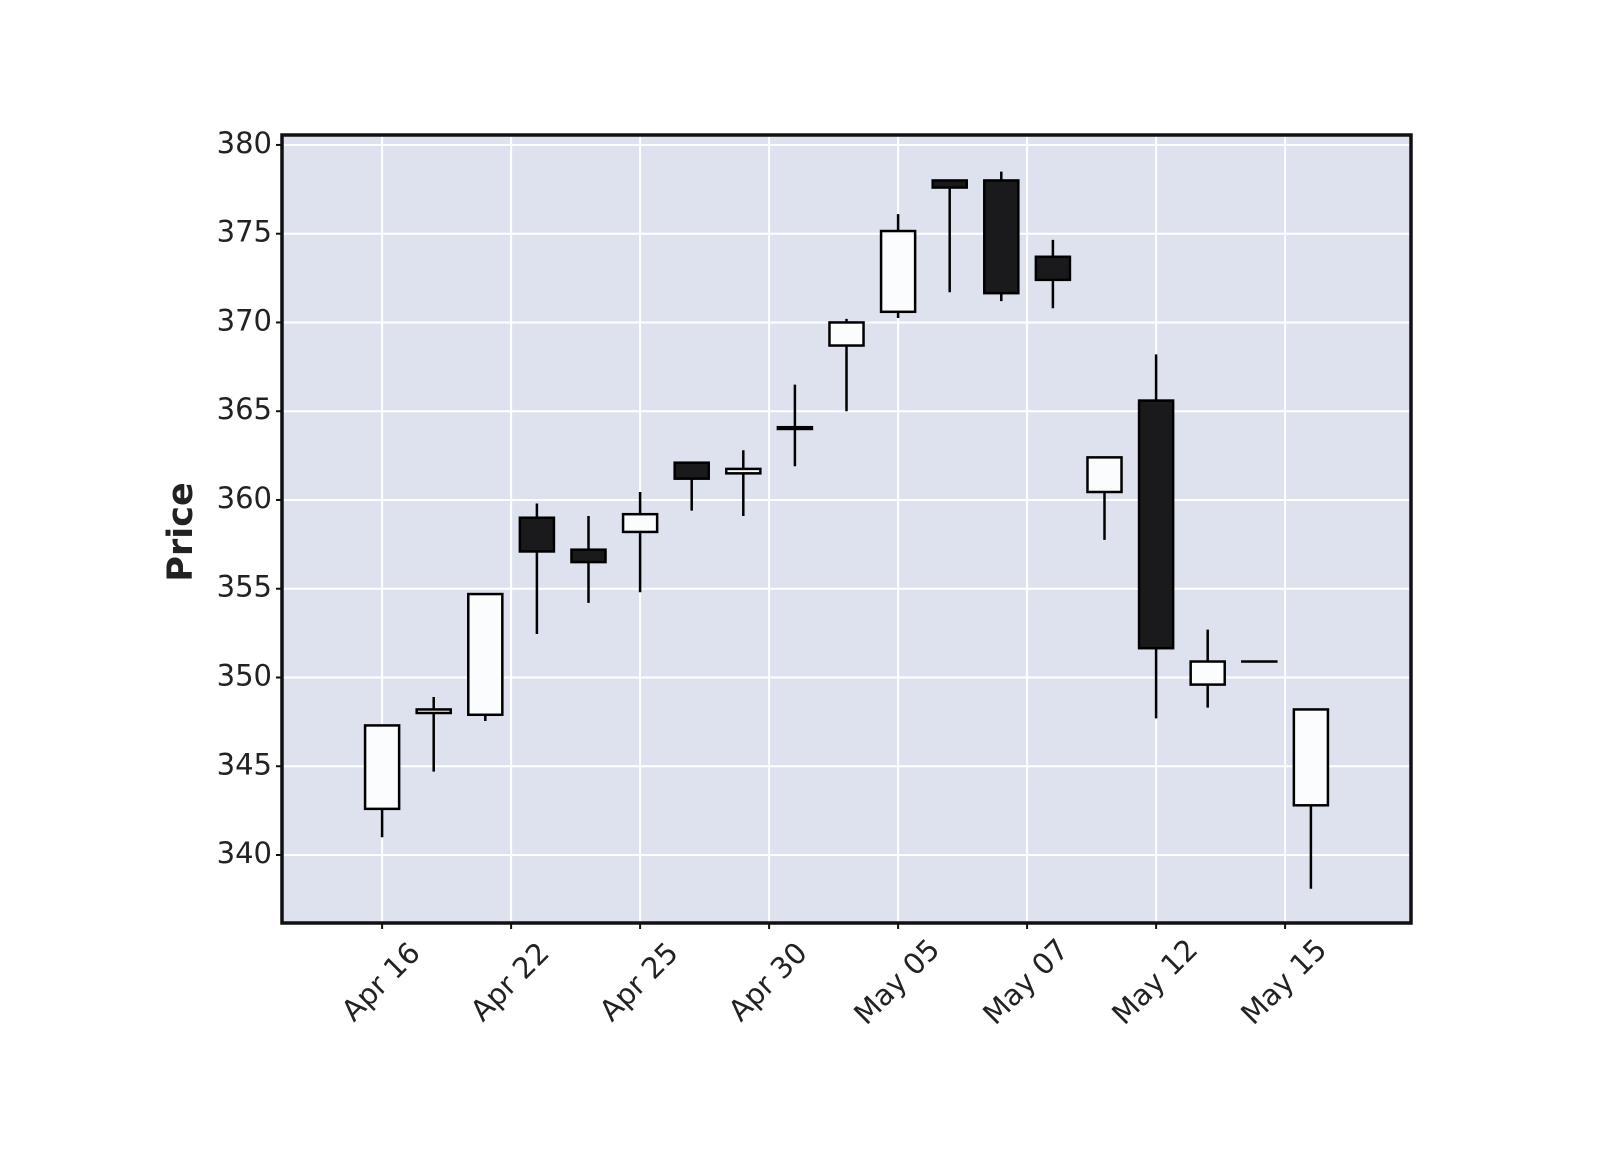 This screenshot has width=1600, height=1150. Describe the element at coordinates (244, 320) in the screenshot. I see `y-tick-label: 370` at that location.